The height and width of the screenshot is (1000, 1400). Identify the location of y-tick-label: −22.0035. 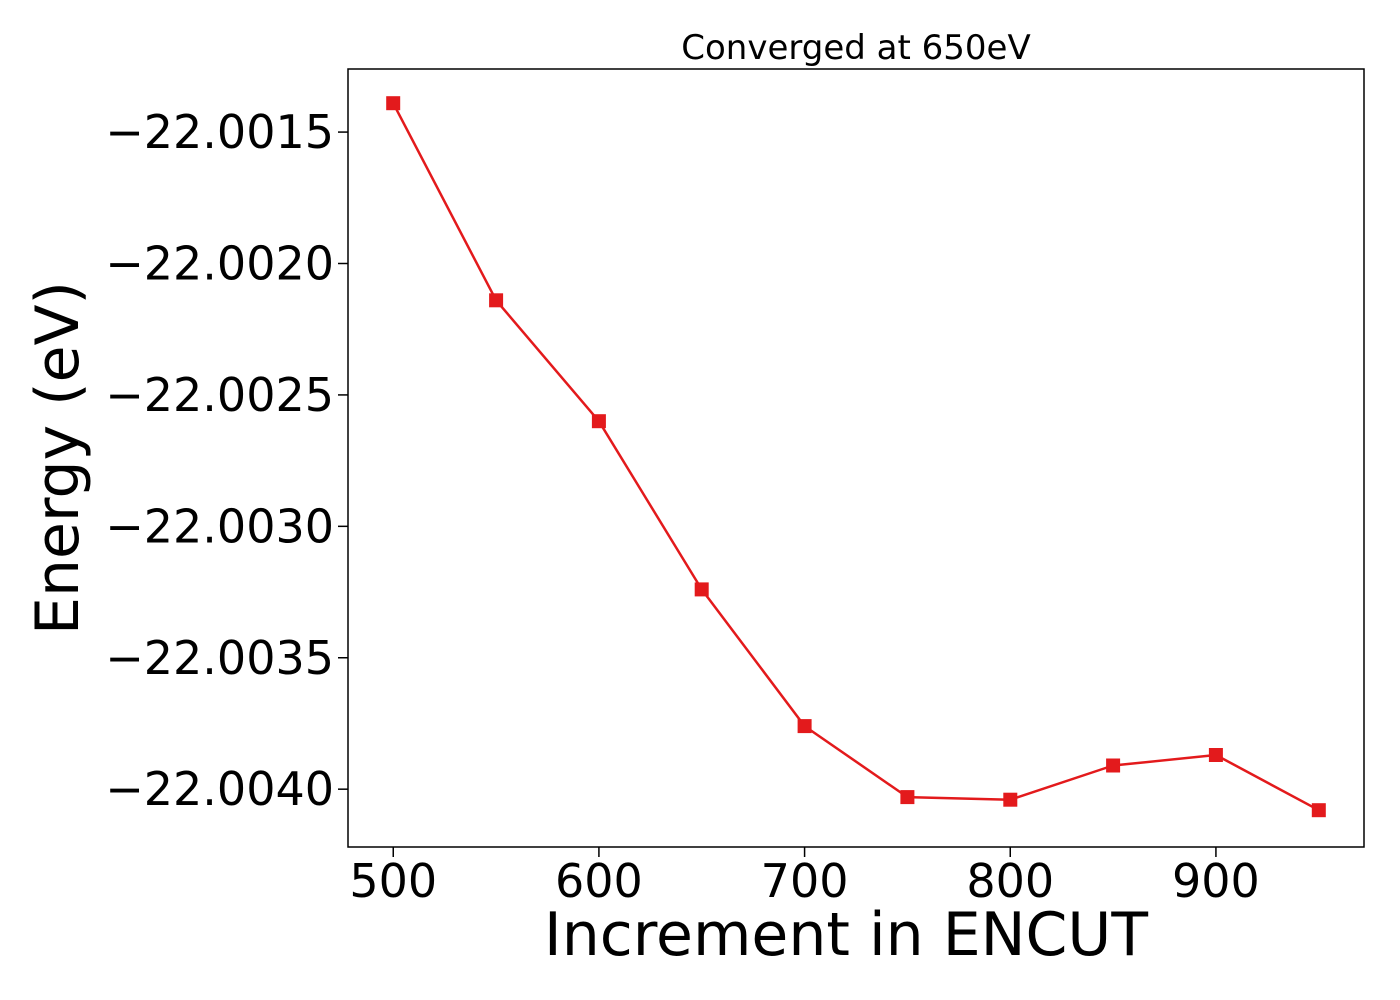
(219, 658).